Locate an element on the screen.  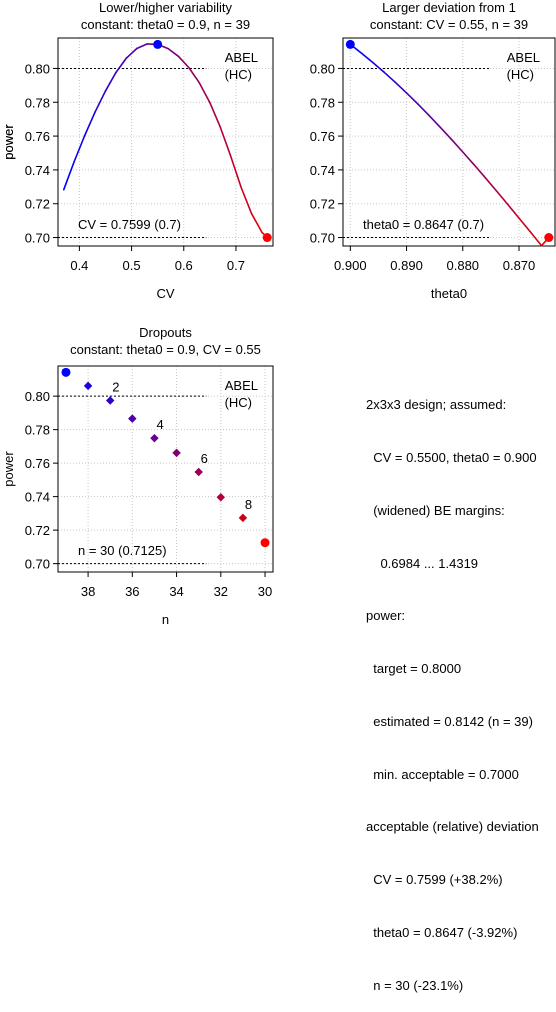
x-axis-label: CV is located at coordinates (165, 293).